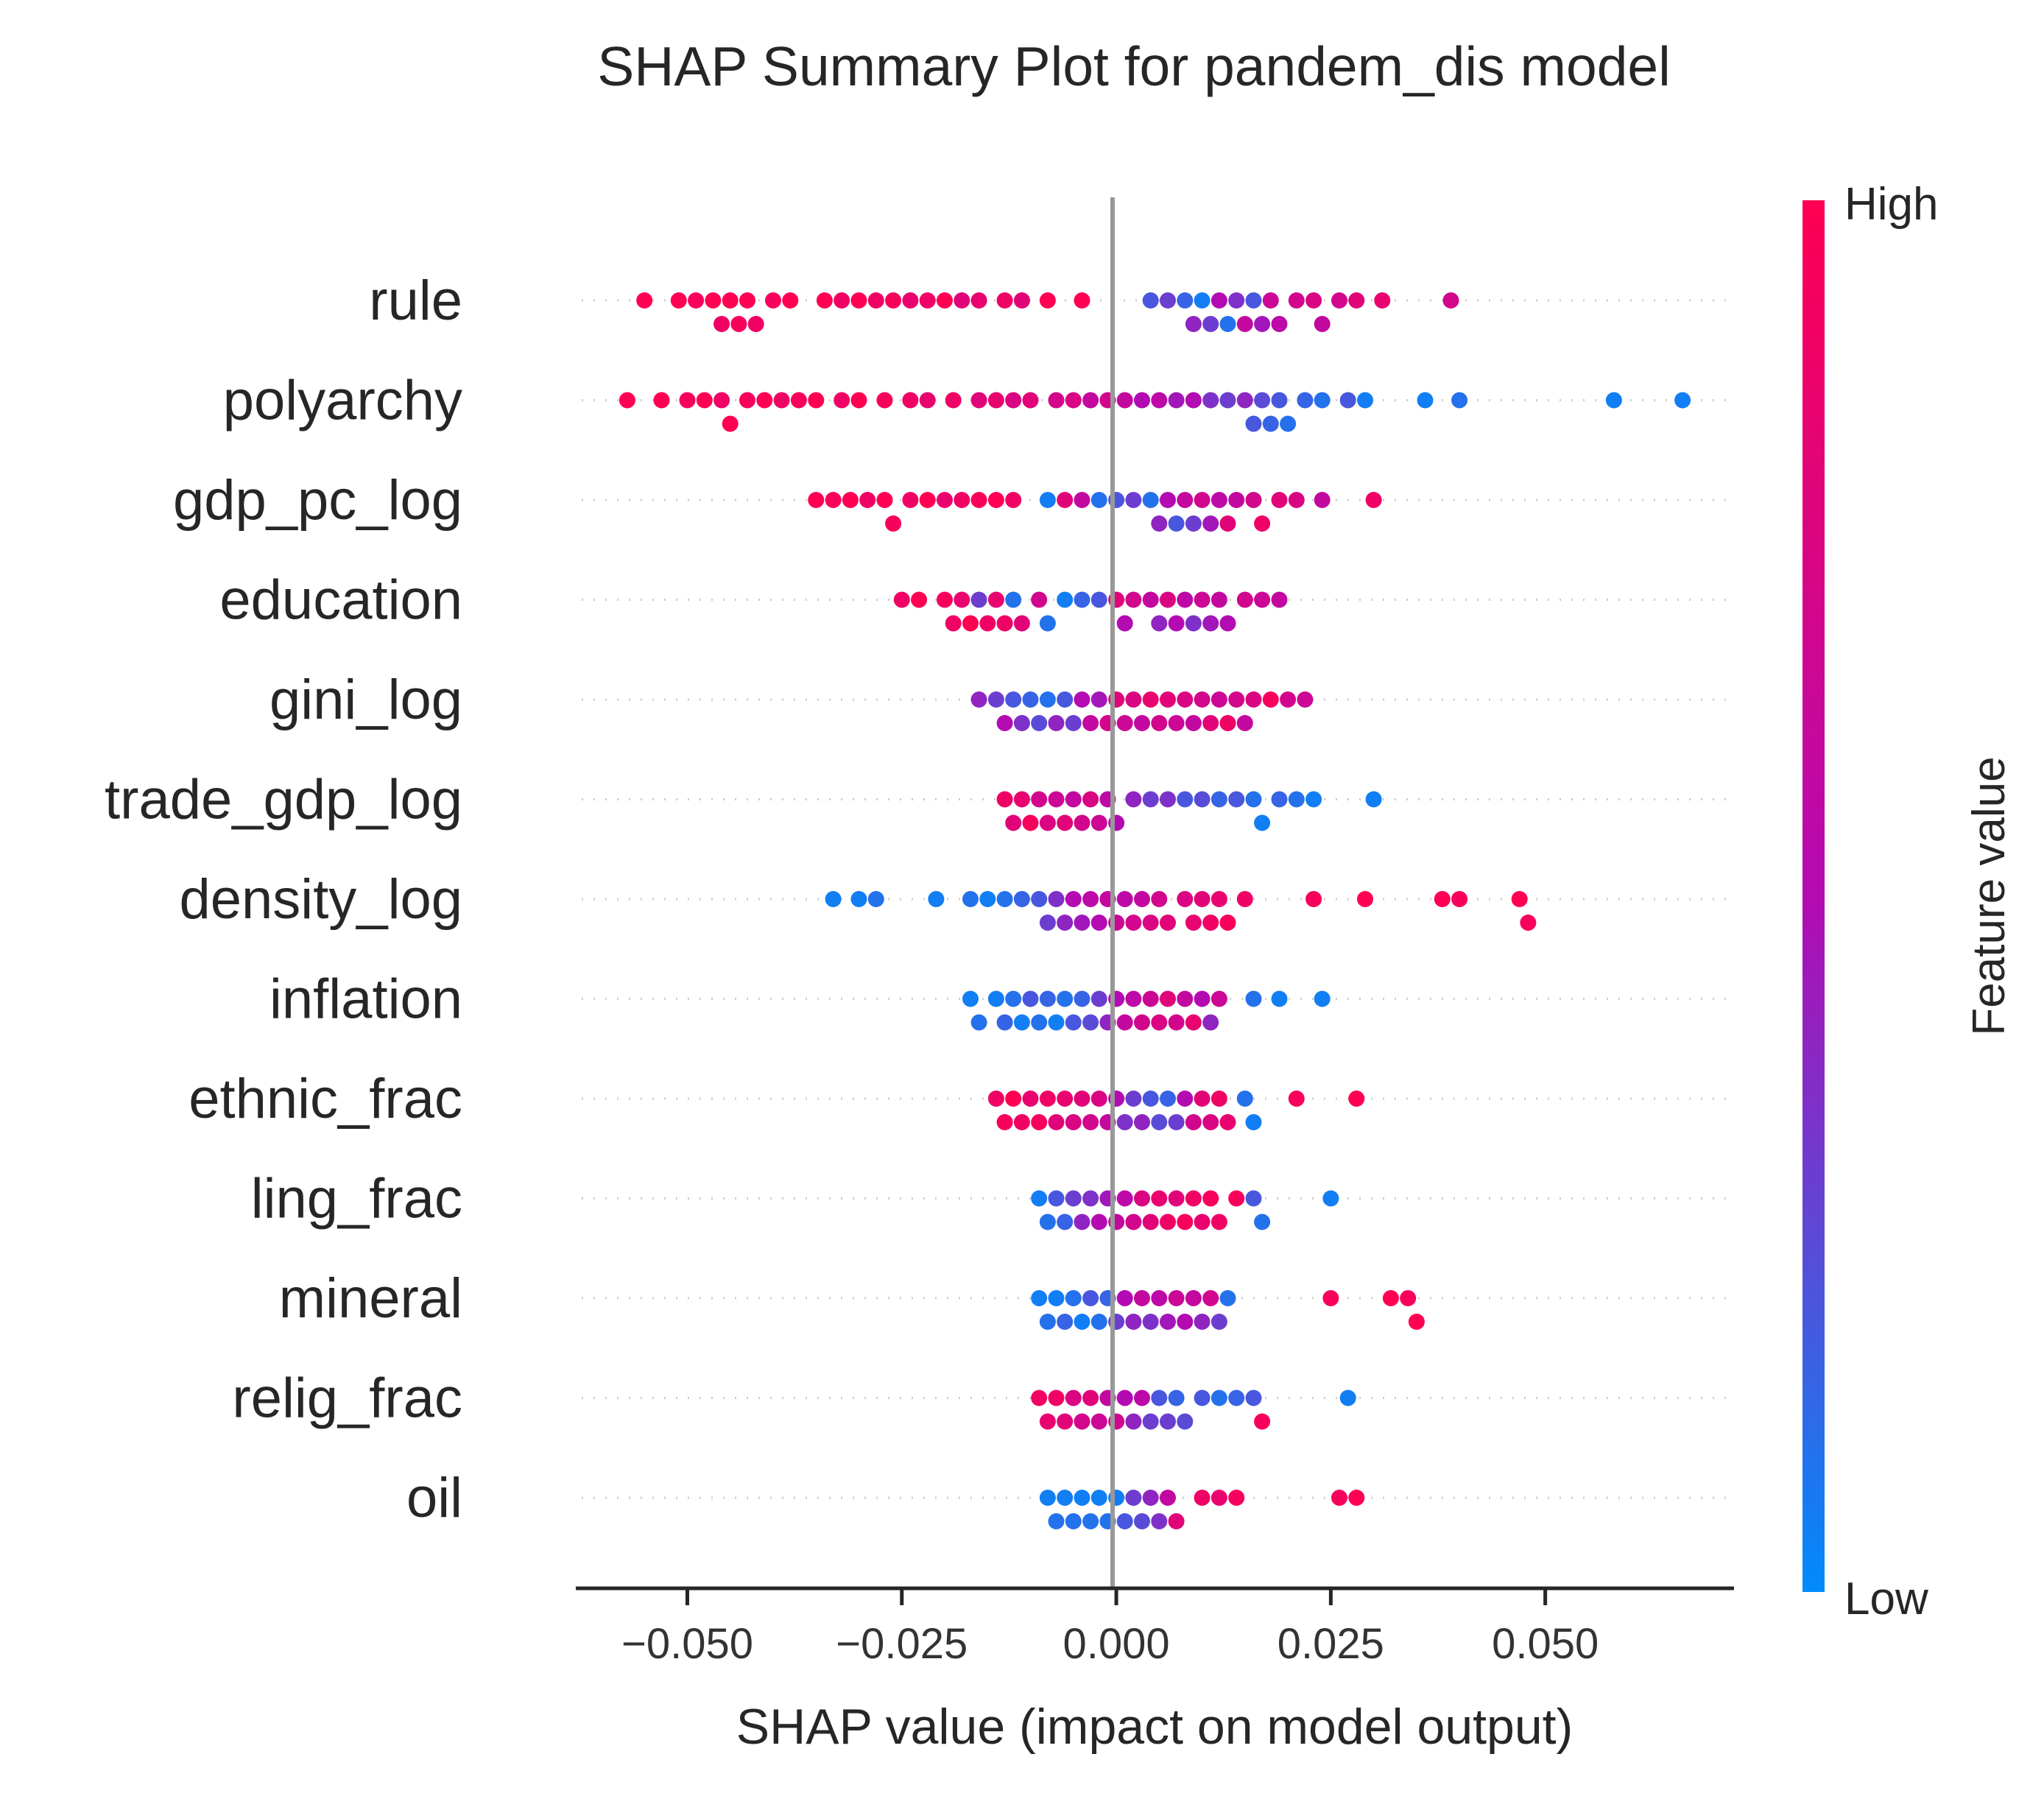 This screenshot has height=1807, width=2044. Describe the element at coordinates (902, 1644) in the screenshot. I see `x-tick-label: −0.025` at that location.